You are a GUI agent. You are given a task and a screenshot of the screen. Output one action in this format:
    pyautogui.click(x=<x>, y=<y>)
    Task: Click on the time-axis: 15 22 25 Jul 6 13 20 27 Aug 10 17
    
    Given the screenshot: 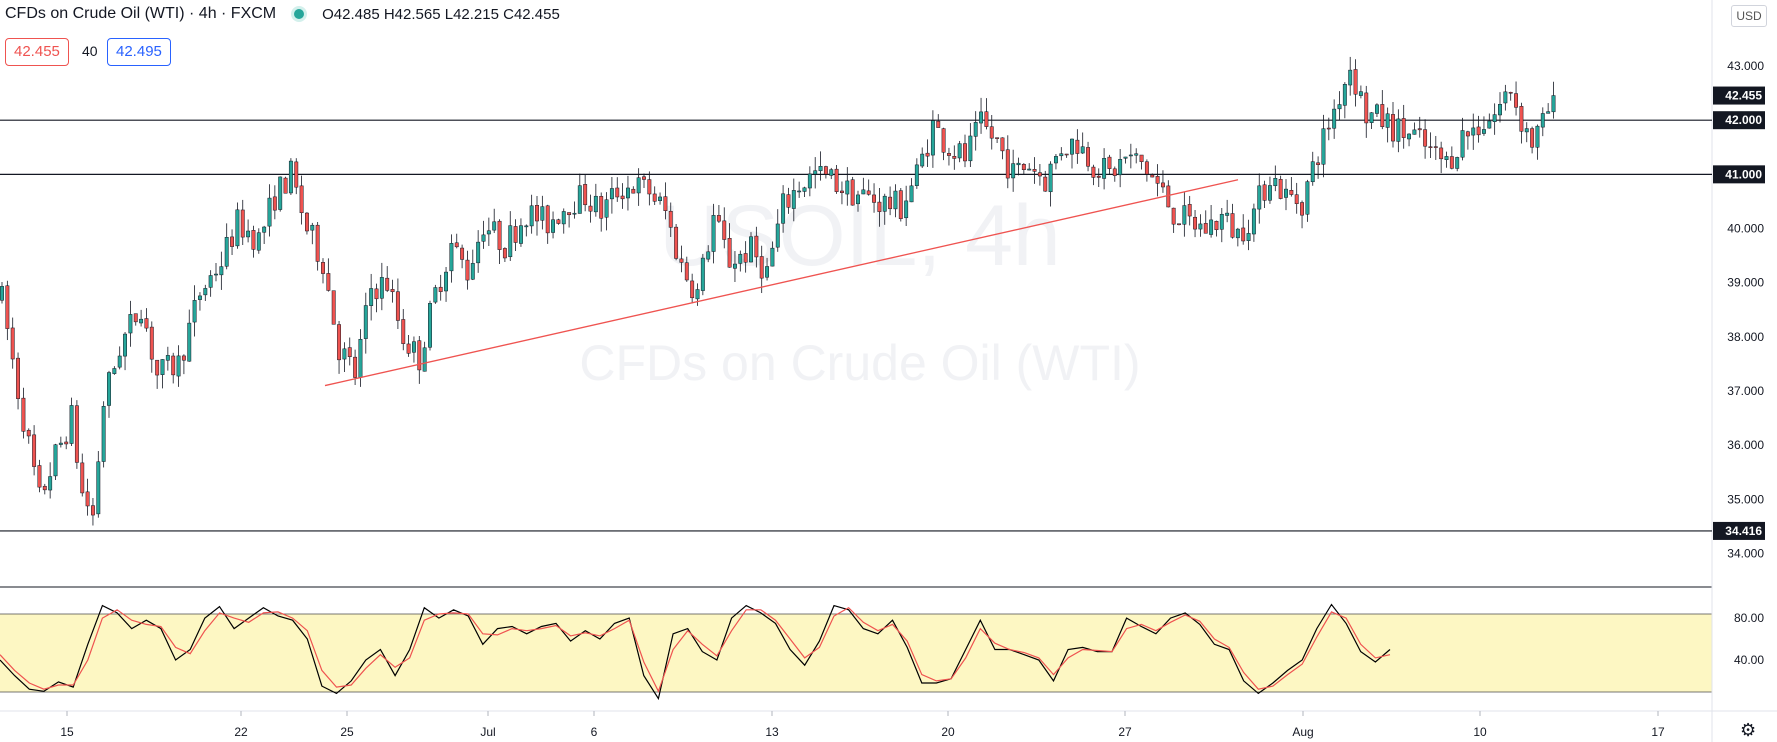 What is the action you would take?
    pyautogui.click(x=862, y=725)
    